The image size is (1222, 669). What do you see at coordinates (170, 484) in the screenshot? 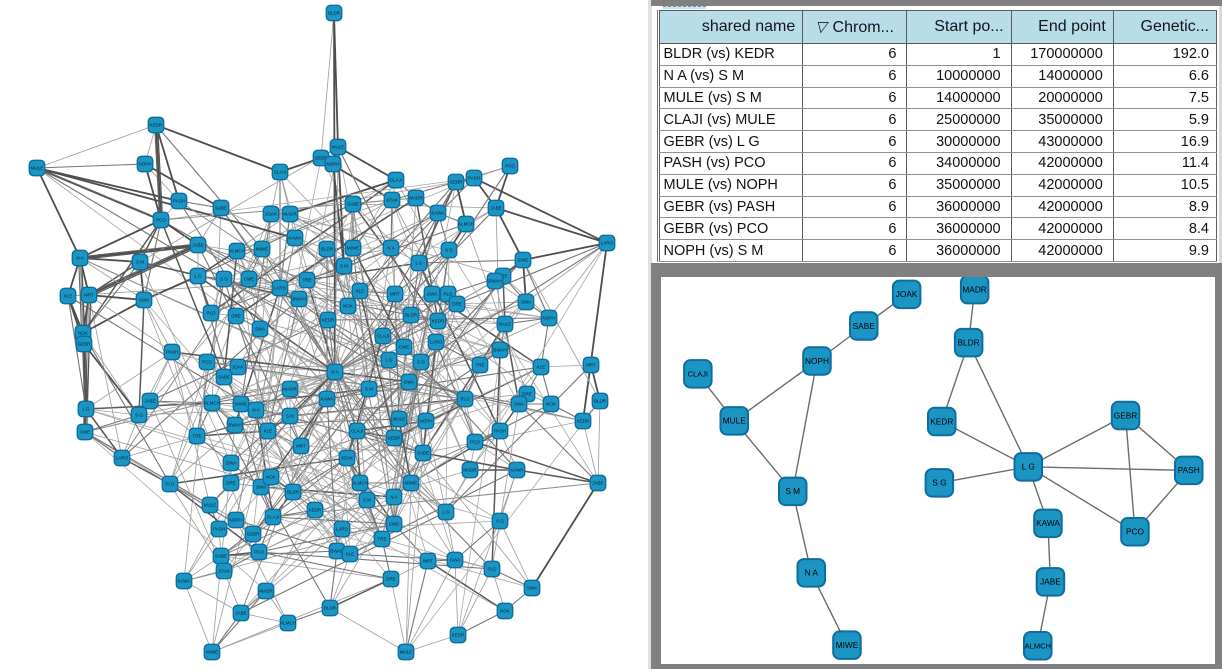
I see `svg-text: PLO` at bounding box center [170, 484].